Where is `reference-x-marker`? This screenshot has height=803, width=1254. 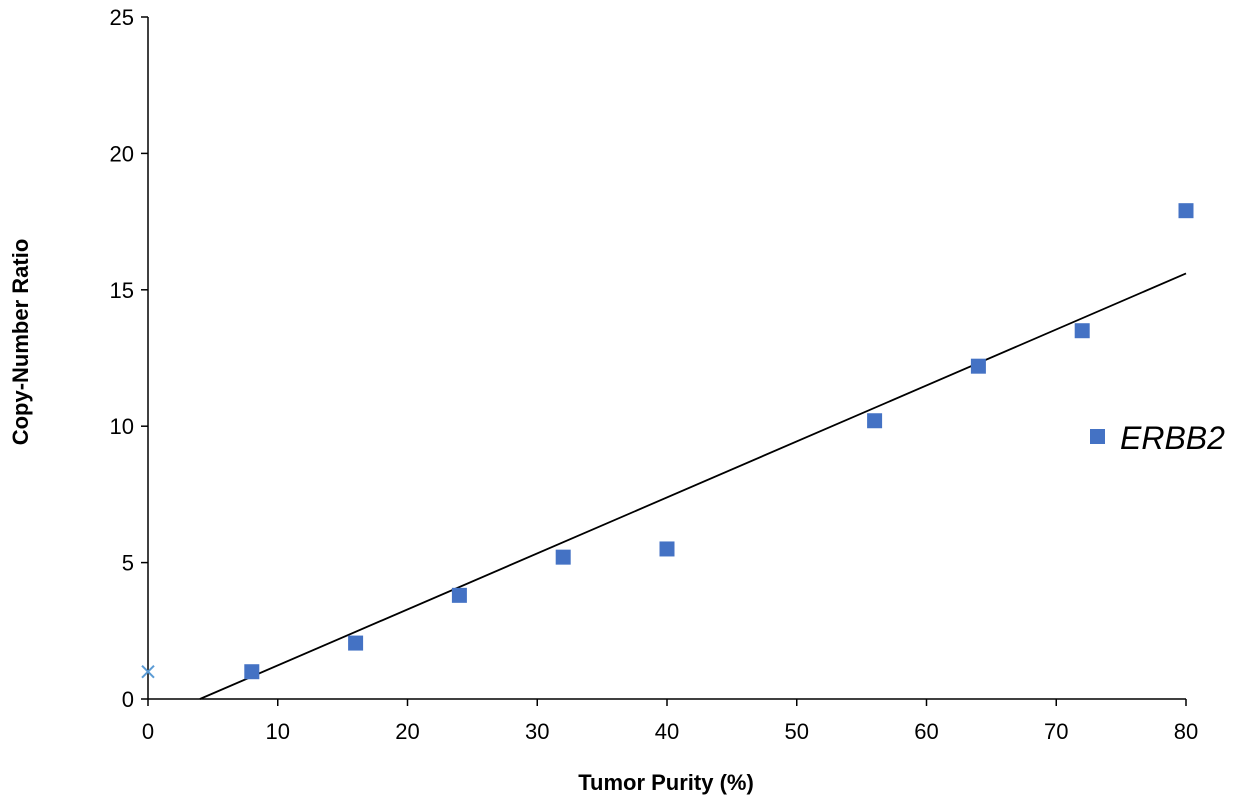
reference-x-marker is located at coordinates (148, 672).